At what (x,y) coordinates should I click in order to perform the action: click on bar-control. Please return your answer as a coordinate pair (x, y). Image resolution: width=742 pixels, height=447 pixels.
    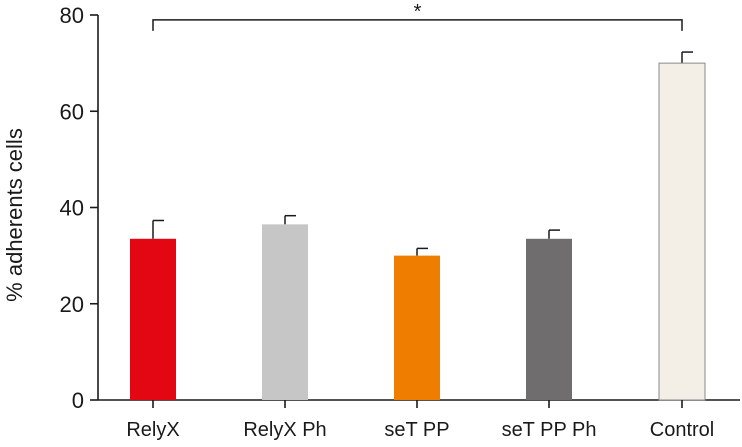
    Looking at the image, I should click on (682, 231).